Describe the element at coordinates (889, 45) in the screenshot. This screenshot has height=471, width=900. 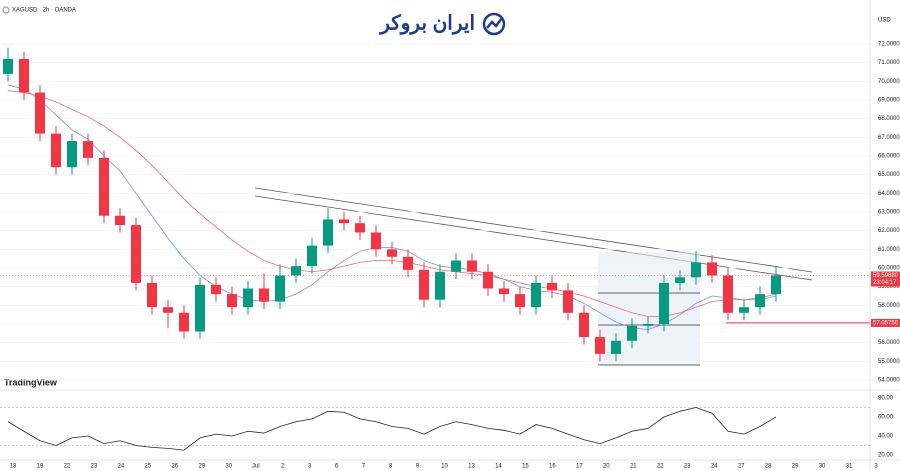
I see `y-tick-label: 72.00000` at that location.